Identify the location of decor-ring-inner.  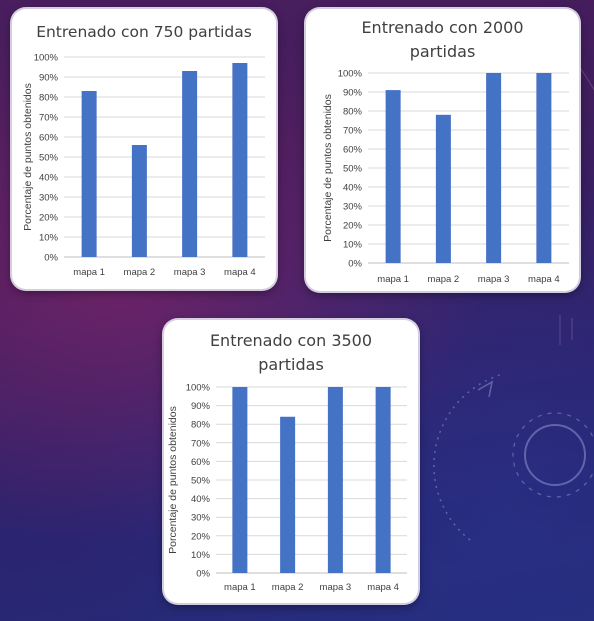
(555, 455).